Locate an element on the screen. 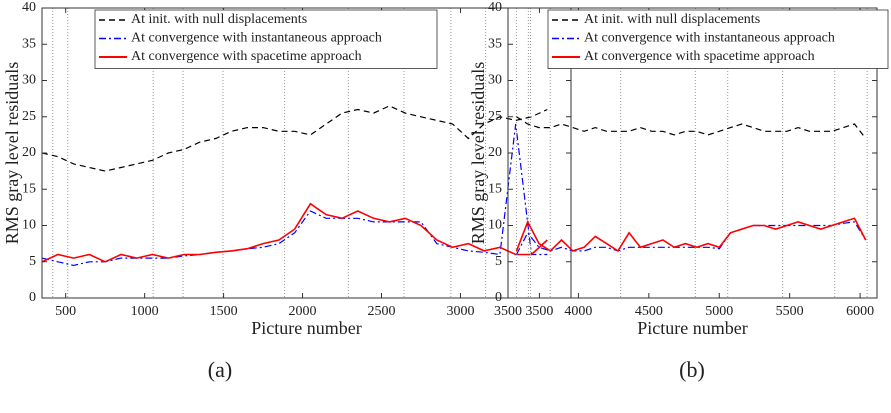 Image resolution: width=891 pixels, height=413 pixels. panel-caption: (b) is located at coordinates (692, 369).